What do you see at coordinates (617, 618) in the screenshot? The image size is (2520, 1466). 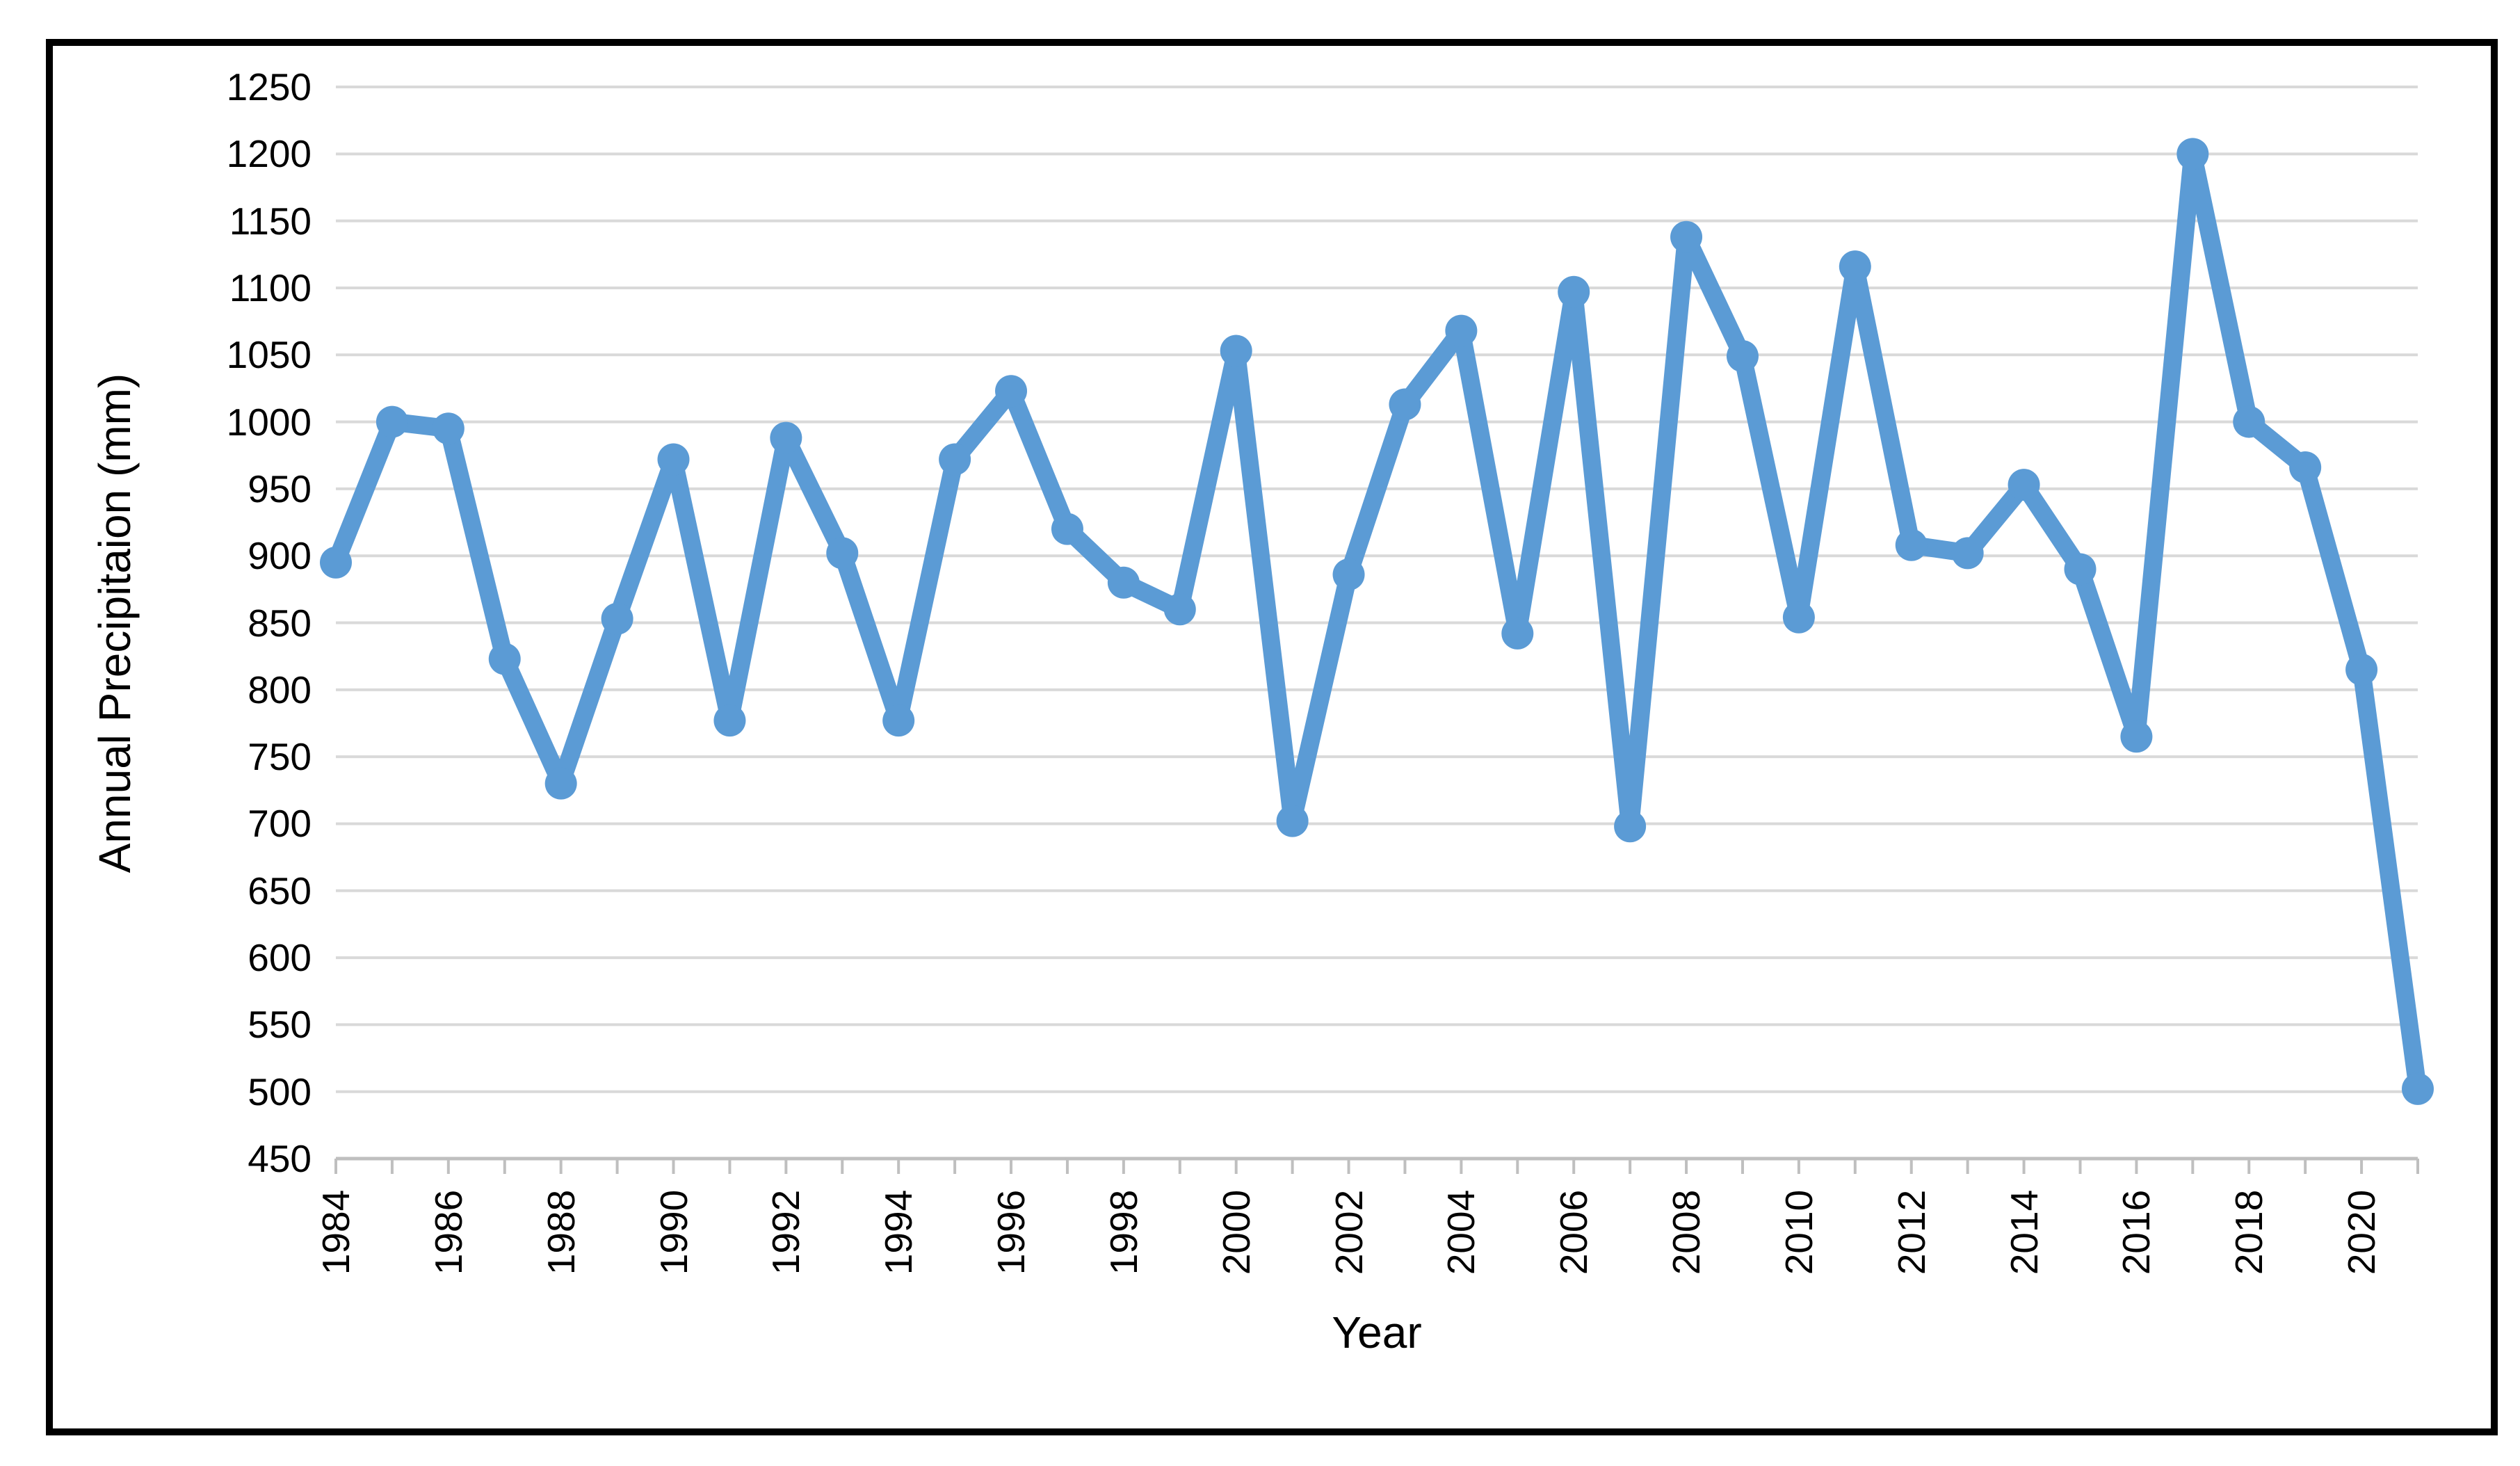 I see `data-point-1989` at bounding box center [617, 618].